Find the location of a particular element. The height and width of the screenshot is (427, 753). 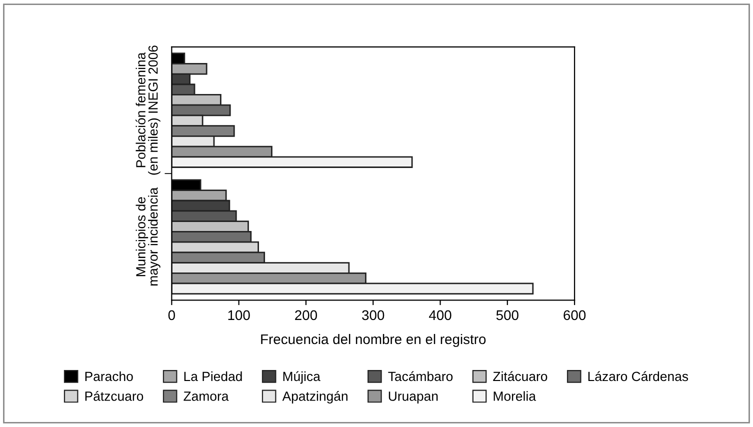

legend-label: La Piedad is located at coordinates (213, 376).